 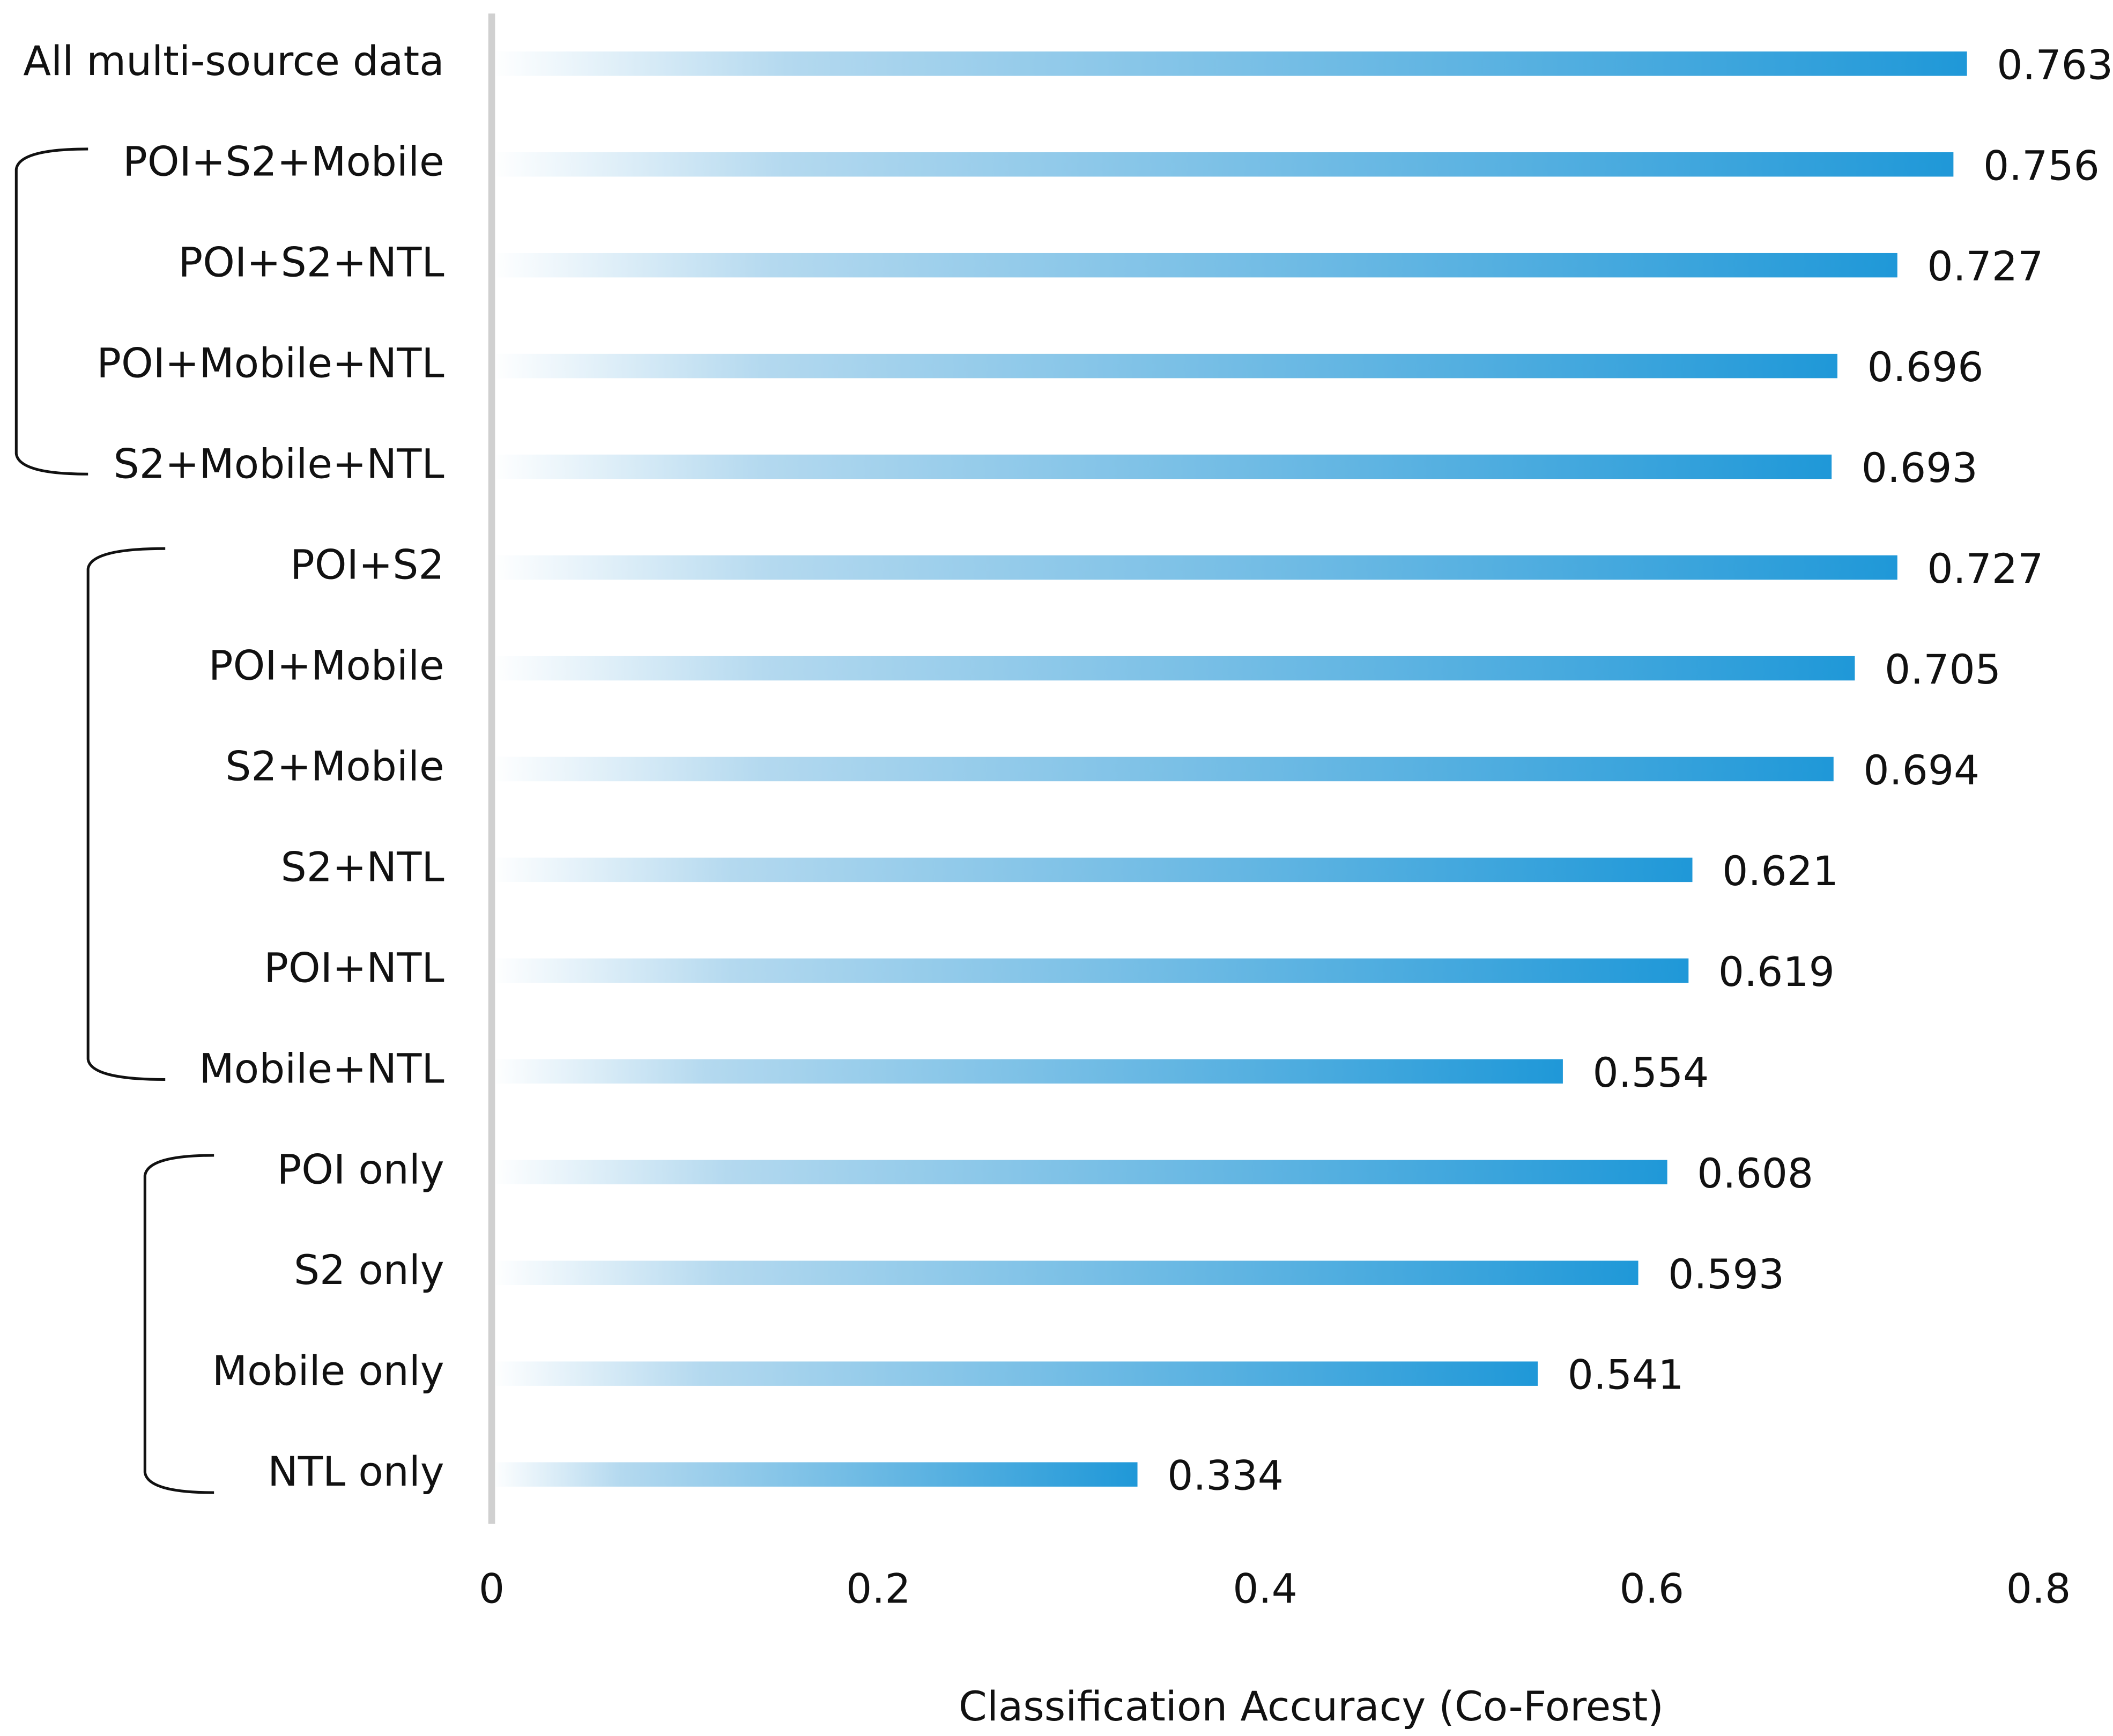 What do you see at coordinates (2041, 166) in the screenshot?
I see `value-label: 0.756` at bounding box center [2041, 166].